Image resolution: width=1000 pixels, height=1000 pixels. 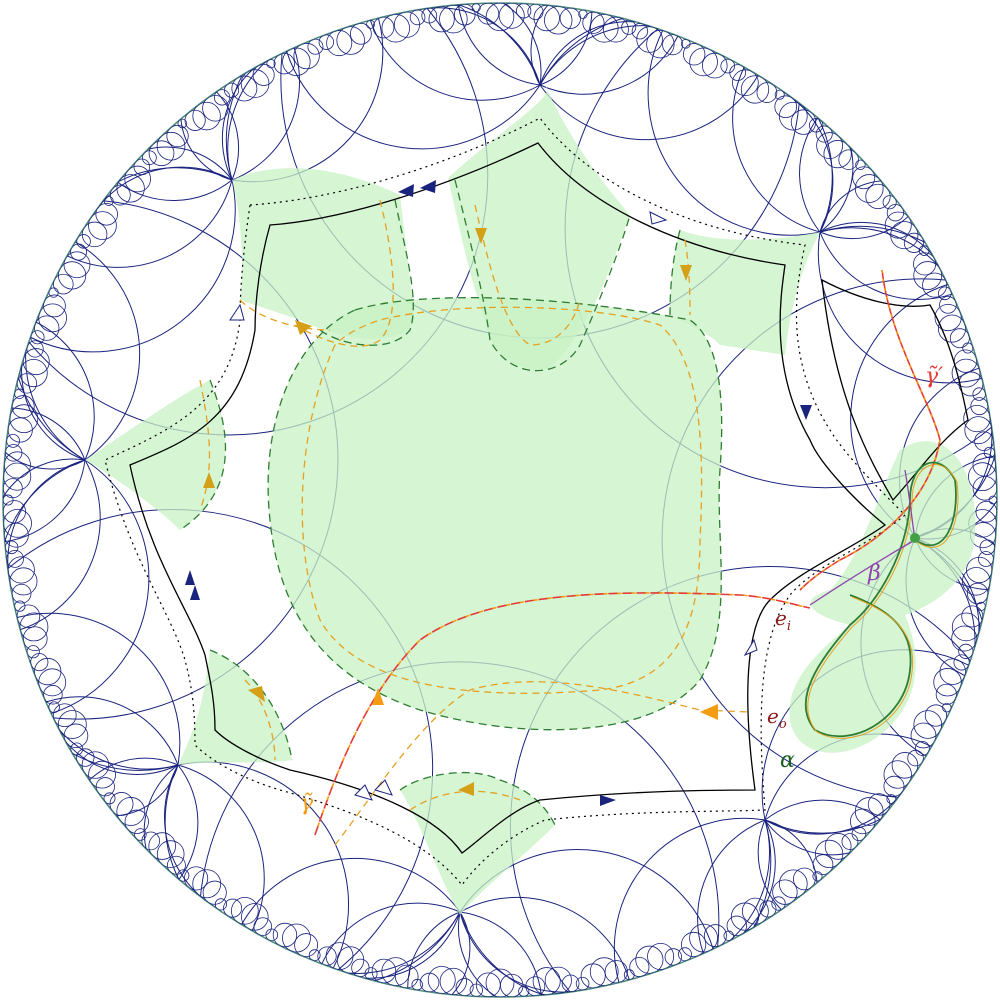 What do you see at coordinates (777, 718) in the screenshot?
I see `label-e-o: eo` at bounding box center [777, 718].